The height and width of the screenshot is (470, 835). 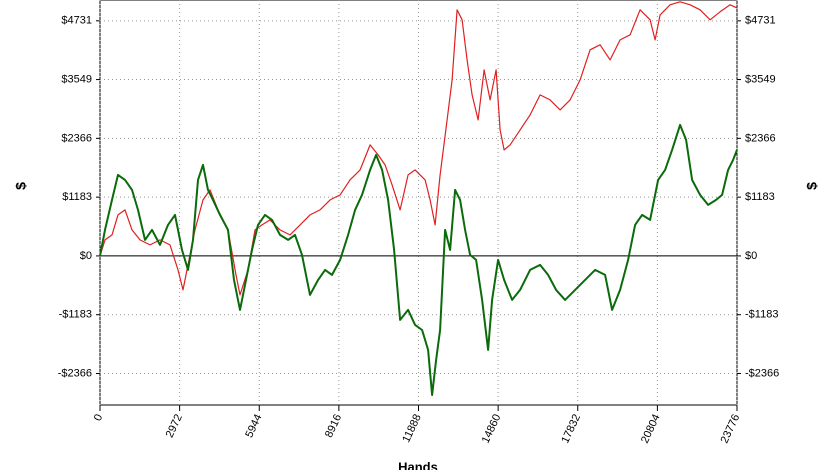 What do you see at coordinates (761, 315) in the screenshot?
I see `y2-tick-label: -$1183` at bounding box center [761, 315].